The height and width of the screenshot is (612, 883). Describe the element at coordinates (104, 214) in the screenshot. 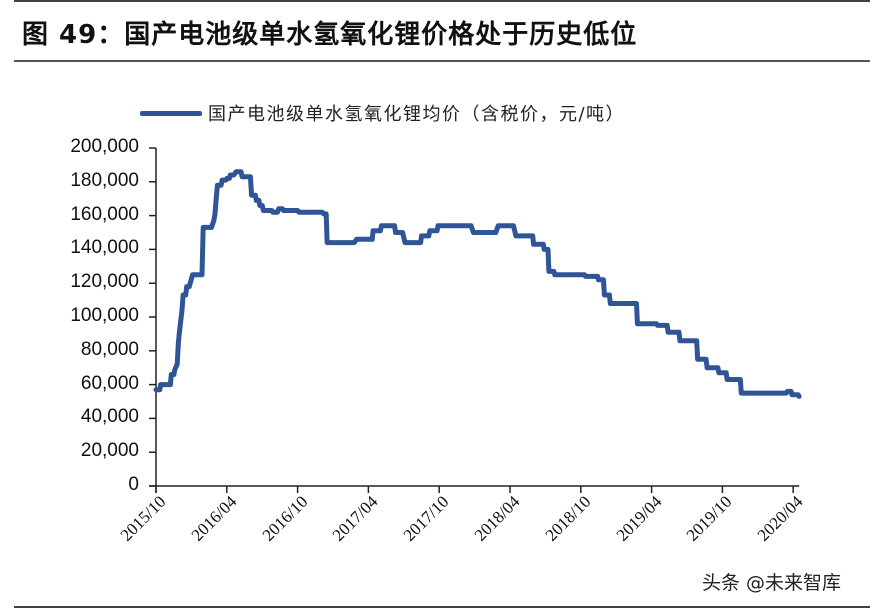

I see `y-tick-label: 160,000` at that location.